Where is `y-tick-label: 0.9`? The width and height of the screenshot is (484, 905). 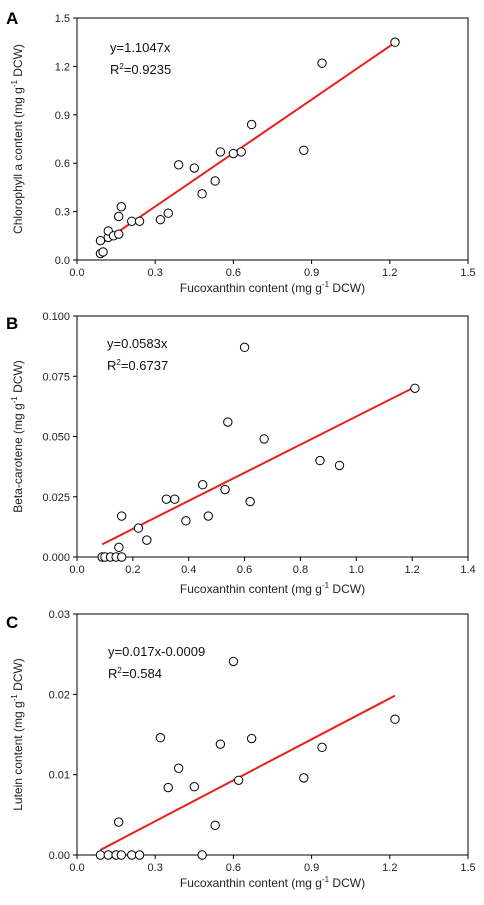
y-tick-label: 0.9 is located at coordinates (62, 116).